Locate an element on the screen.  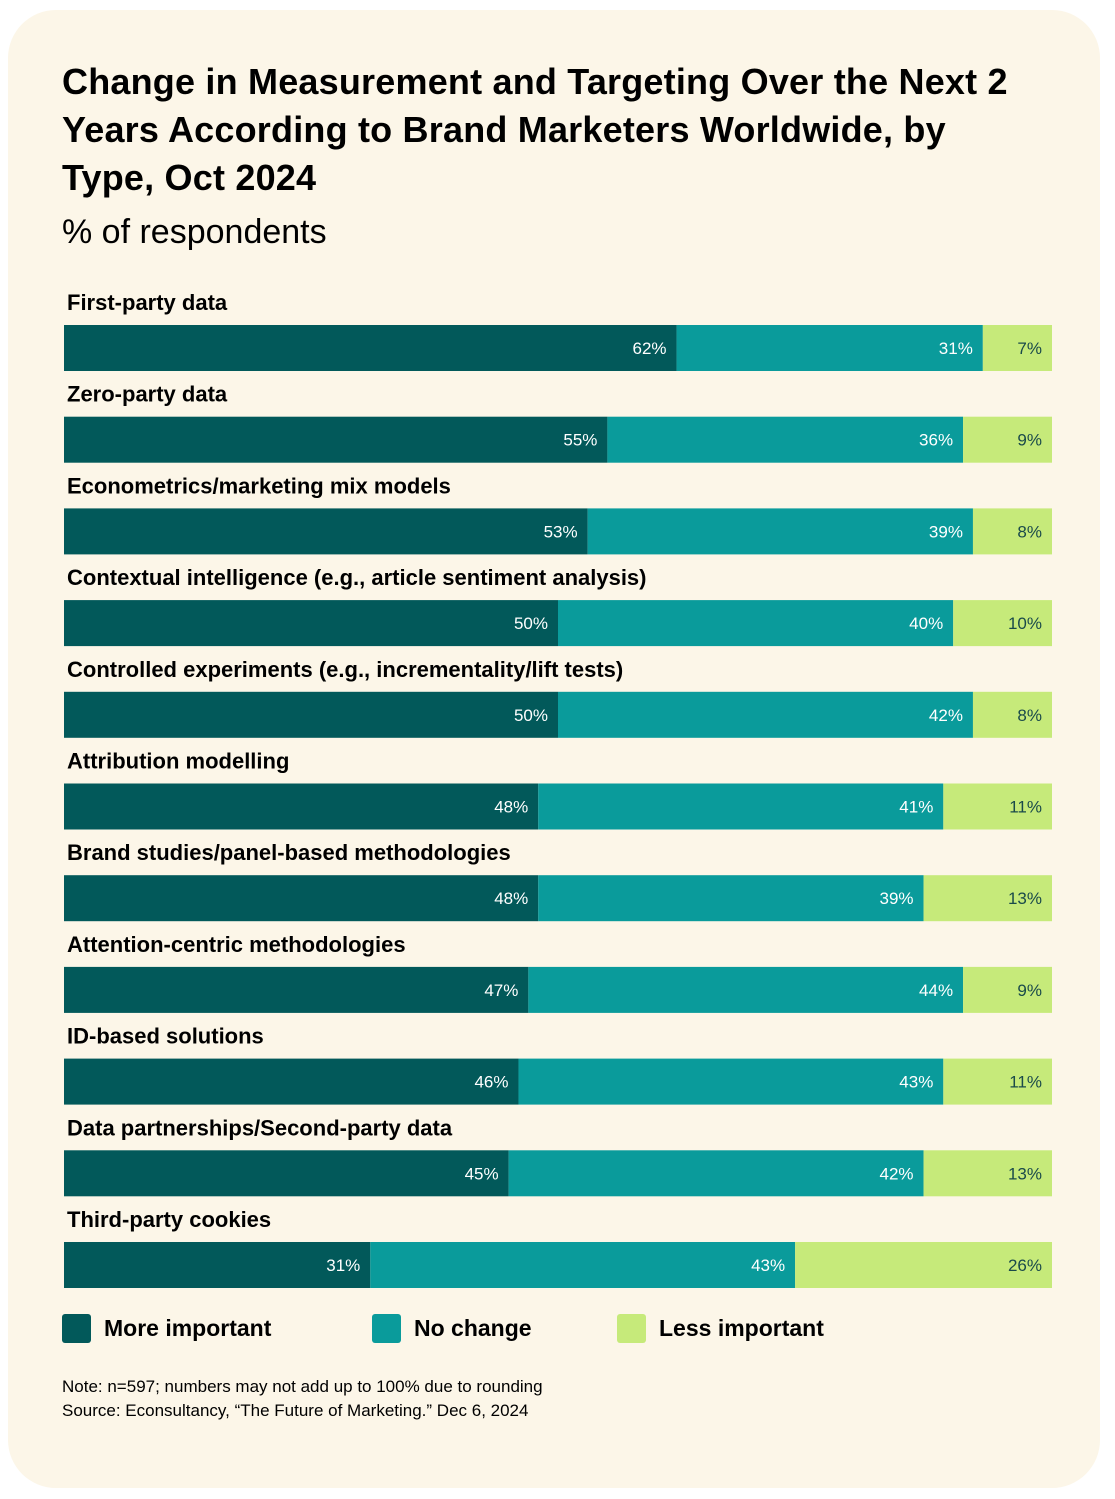
bar-more-important-attention-centric-methodologies is located at coordinates (296, 989).